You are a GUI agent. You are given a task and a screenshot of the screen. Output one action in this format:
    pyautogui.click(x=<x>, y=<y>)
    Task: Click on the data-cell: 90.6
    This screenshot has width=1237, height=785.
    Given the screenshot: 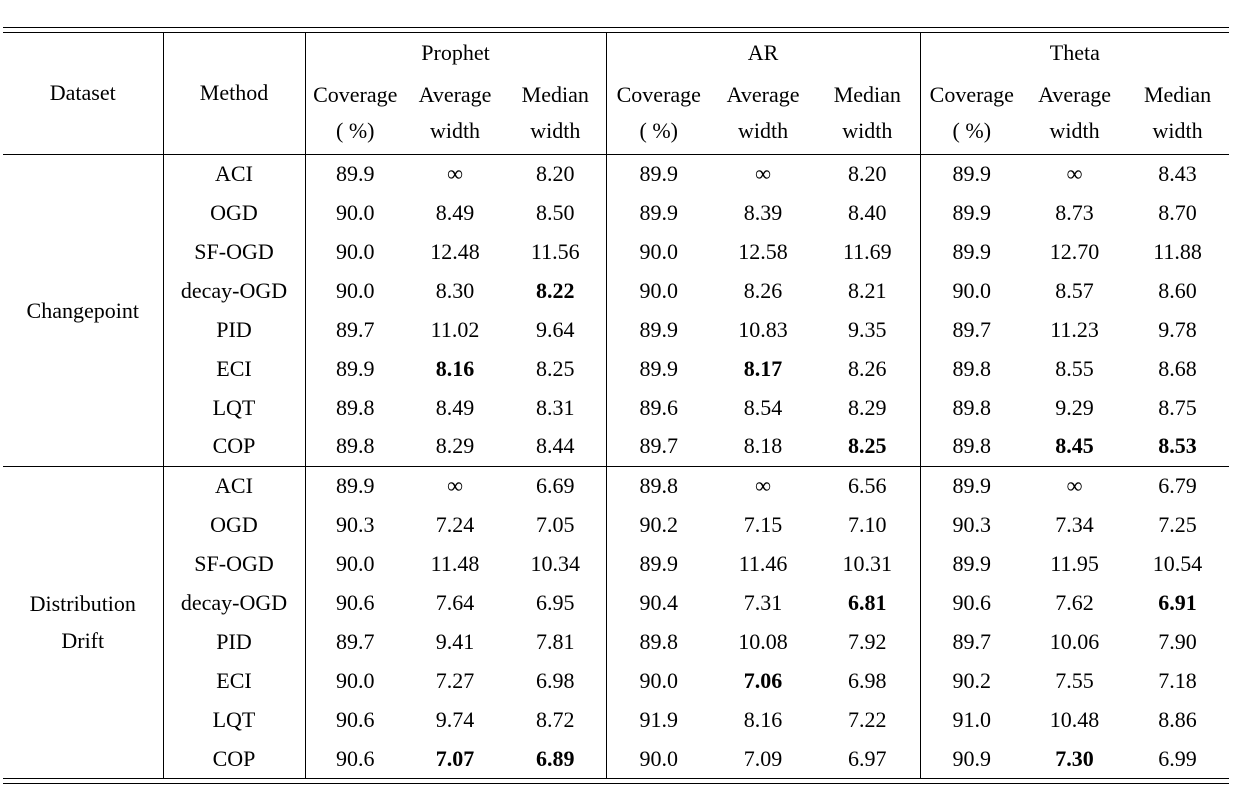 What is the action you would take?
    pyautogui.click(x=354, y=602)
    